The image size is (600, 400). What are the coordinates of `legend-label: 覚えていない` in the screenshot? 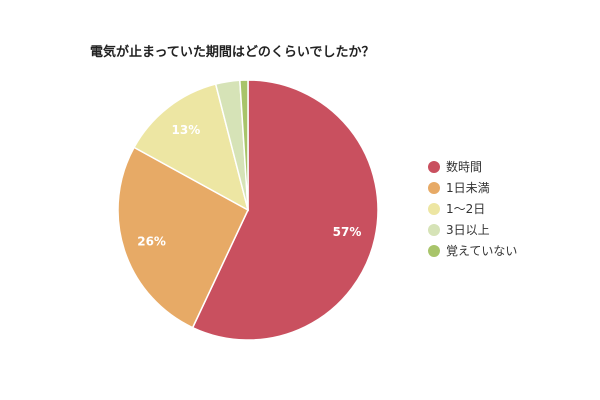 It's located at (481, 251).